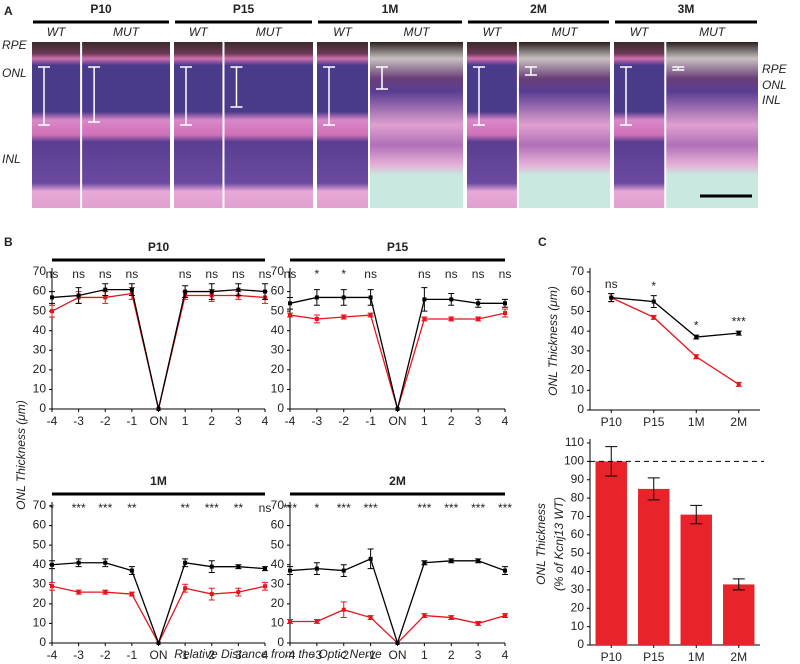  What do you see at coordinates (541, 544) in the screenshot?
I see `y-axis-label: ONL Thickness` at bounding box center [541, 544].